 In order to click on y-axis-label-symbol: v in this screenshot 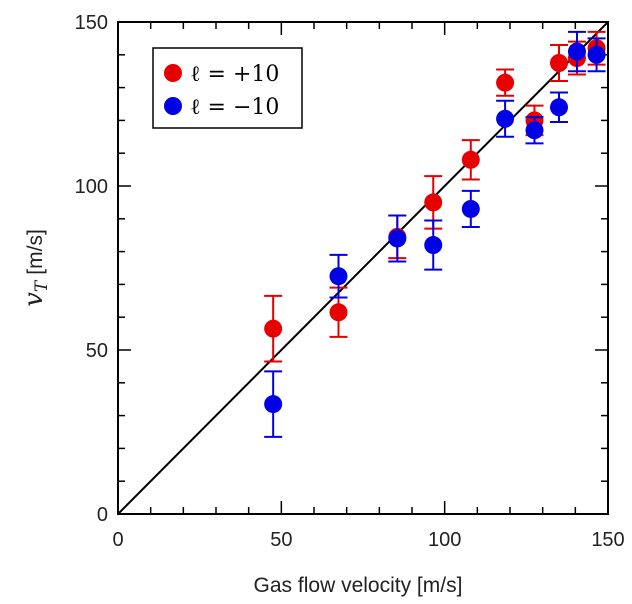, I will do `click(34, 299)`.